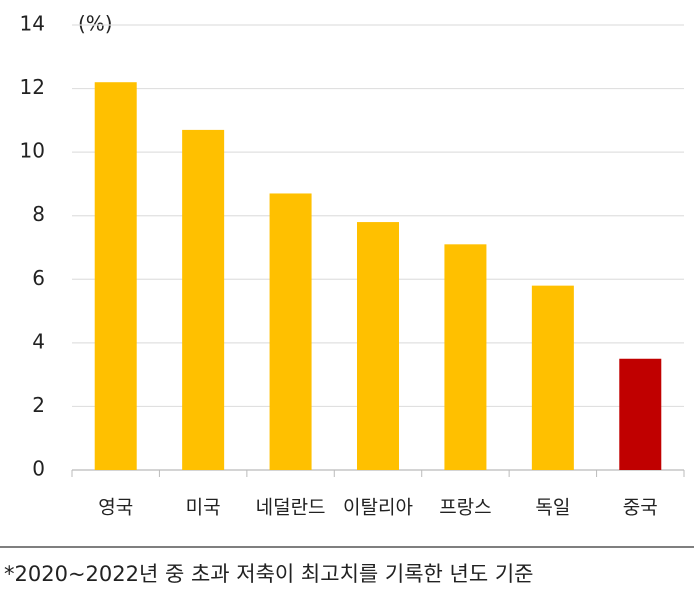 This screenshot has height=595, width=694. Describe the element at coordinates (32, 24) in the screenshot. I see `y-tick-label: 14` at that location.